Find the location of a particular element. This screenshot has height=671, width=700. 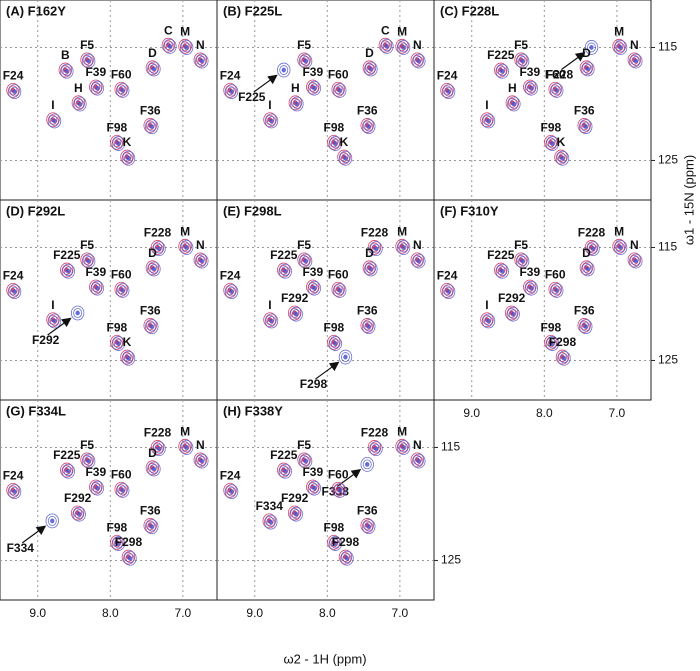

panel-frame is located at coordinates (325, 500).